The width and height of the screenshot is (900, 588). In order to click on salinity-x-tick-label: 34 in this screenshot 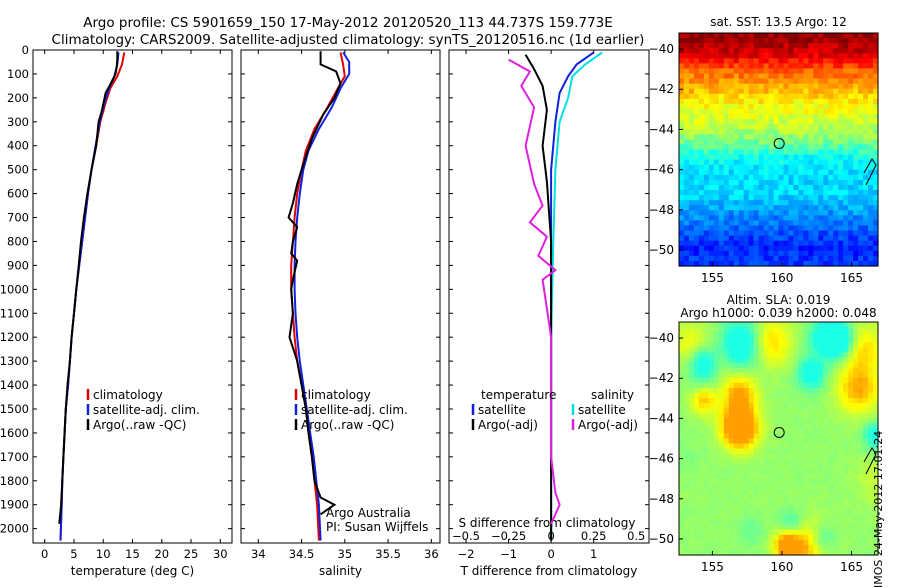, I will do `click(258, 554)`.